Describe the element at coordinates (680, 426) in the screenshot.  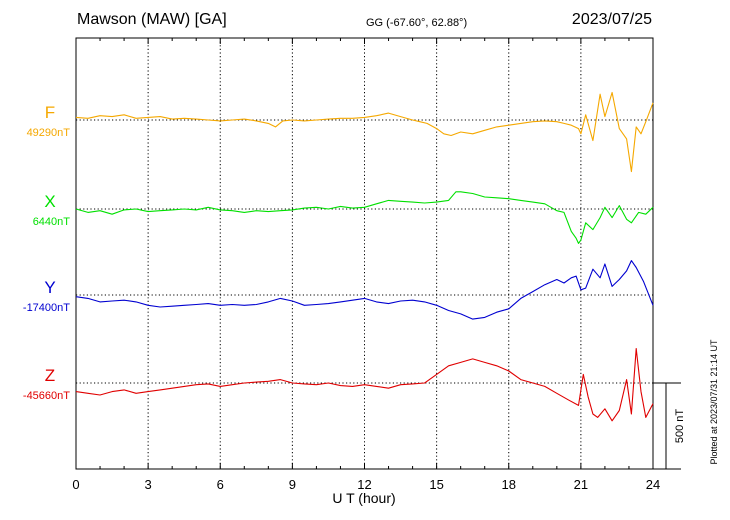
I see `scale-label: 500 nT` at that location.